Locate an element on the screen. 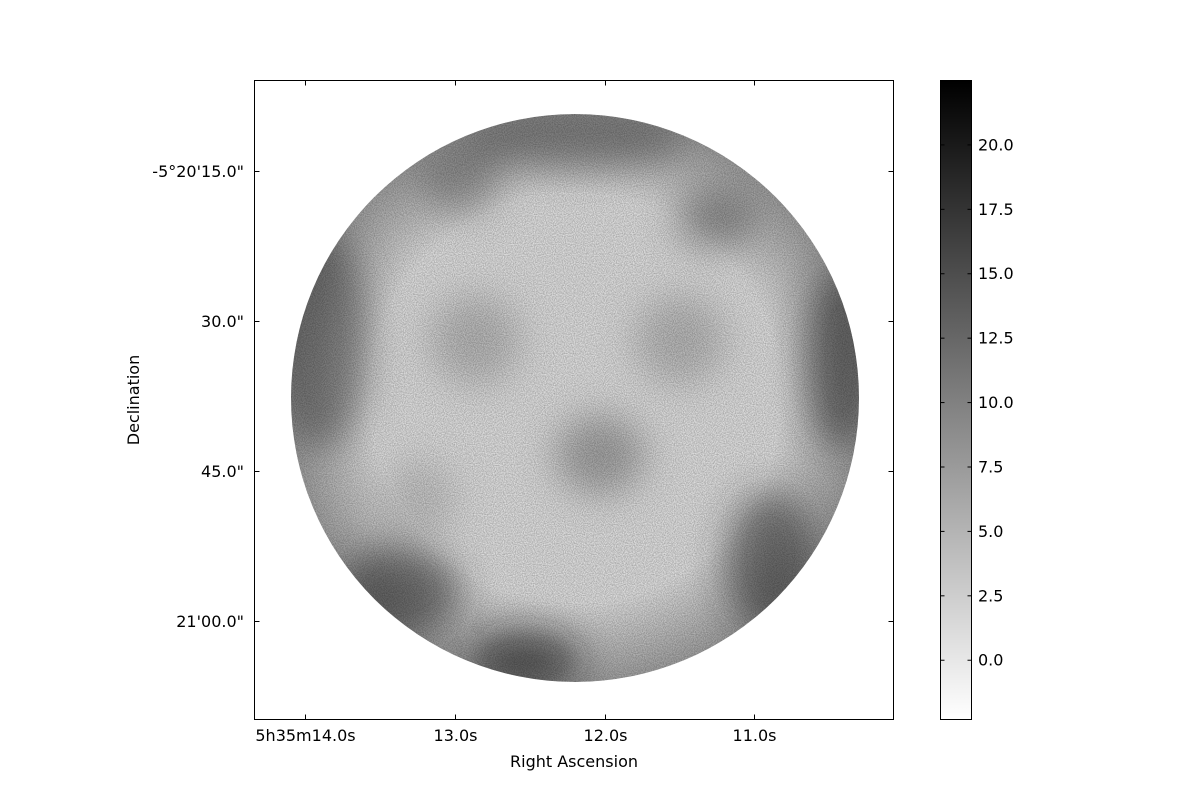  colorbar-tick-label: 7.5 is located at coordinates (990, 466).